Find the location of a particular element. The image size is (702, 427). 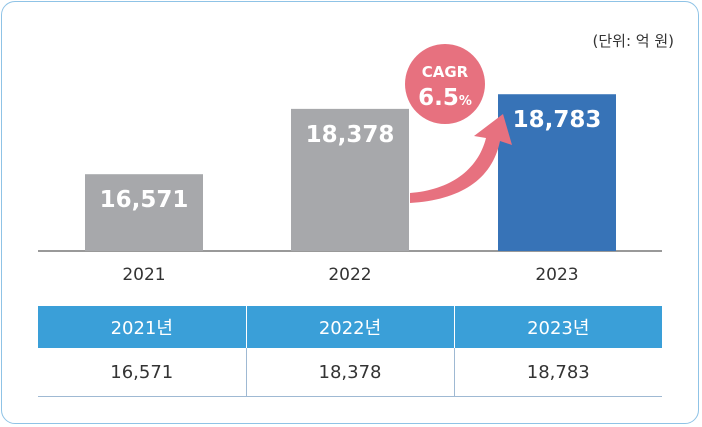

table-header-row: 2021년 2022년 2023년 is located at coordinates (350, 327).